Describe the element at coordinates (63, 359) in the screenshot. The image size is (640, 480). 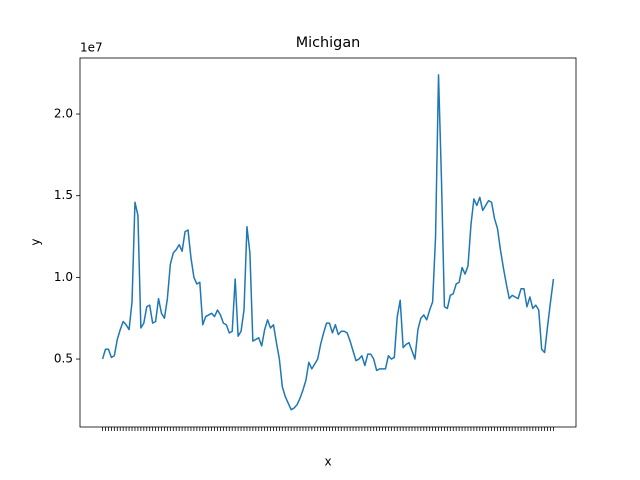
I see `y-tick-label: 0.5` at that location.